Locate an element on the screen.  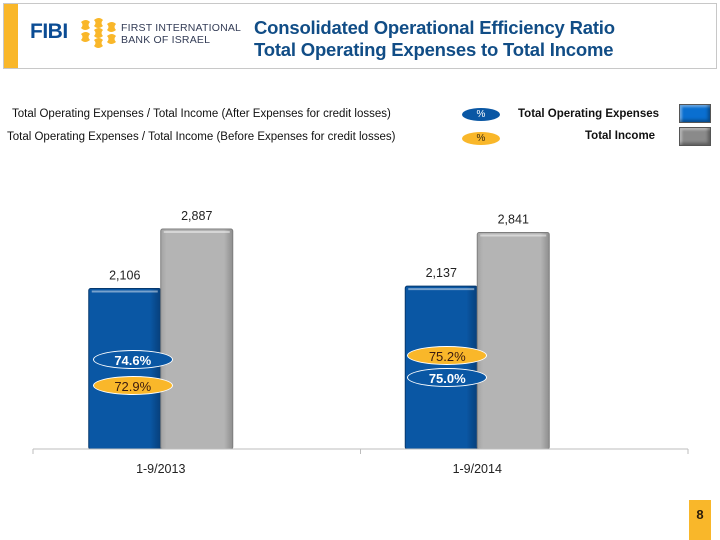
ratio-before-credit-losses-oval: 72.9% is located at coordinates (132, 385).